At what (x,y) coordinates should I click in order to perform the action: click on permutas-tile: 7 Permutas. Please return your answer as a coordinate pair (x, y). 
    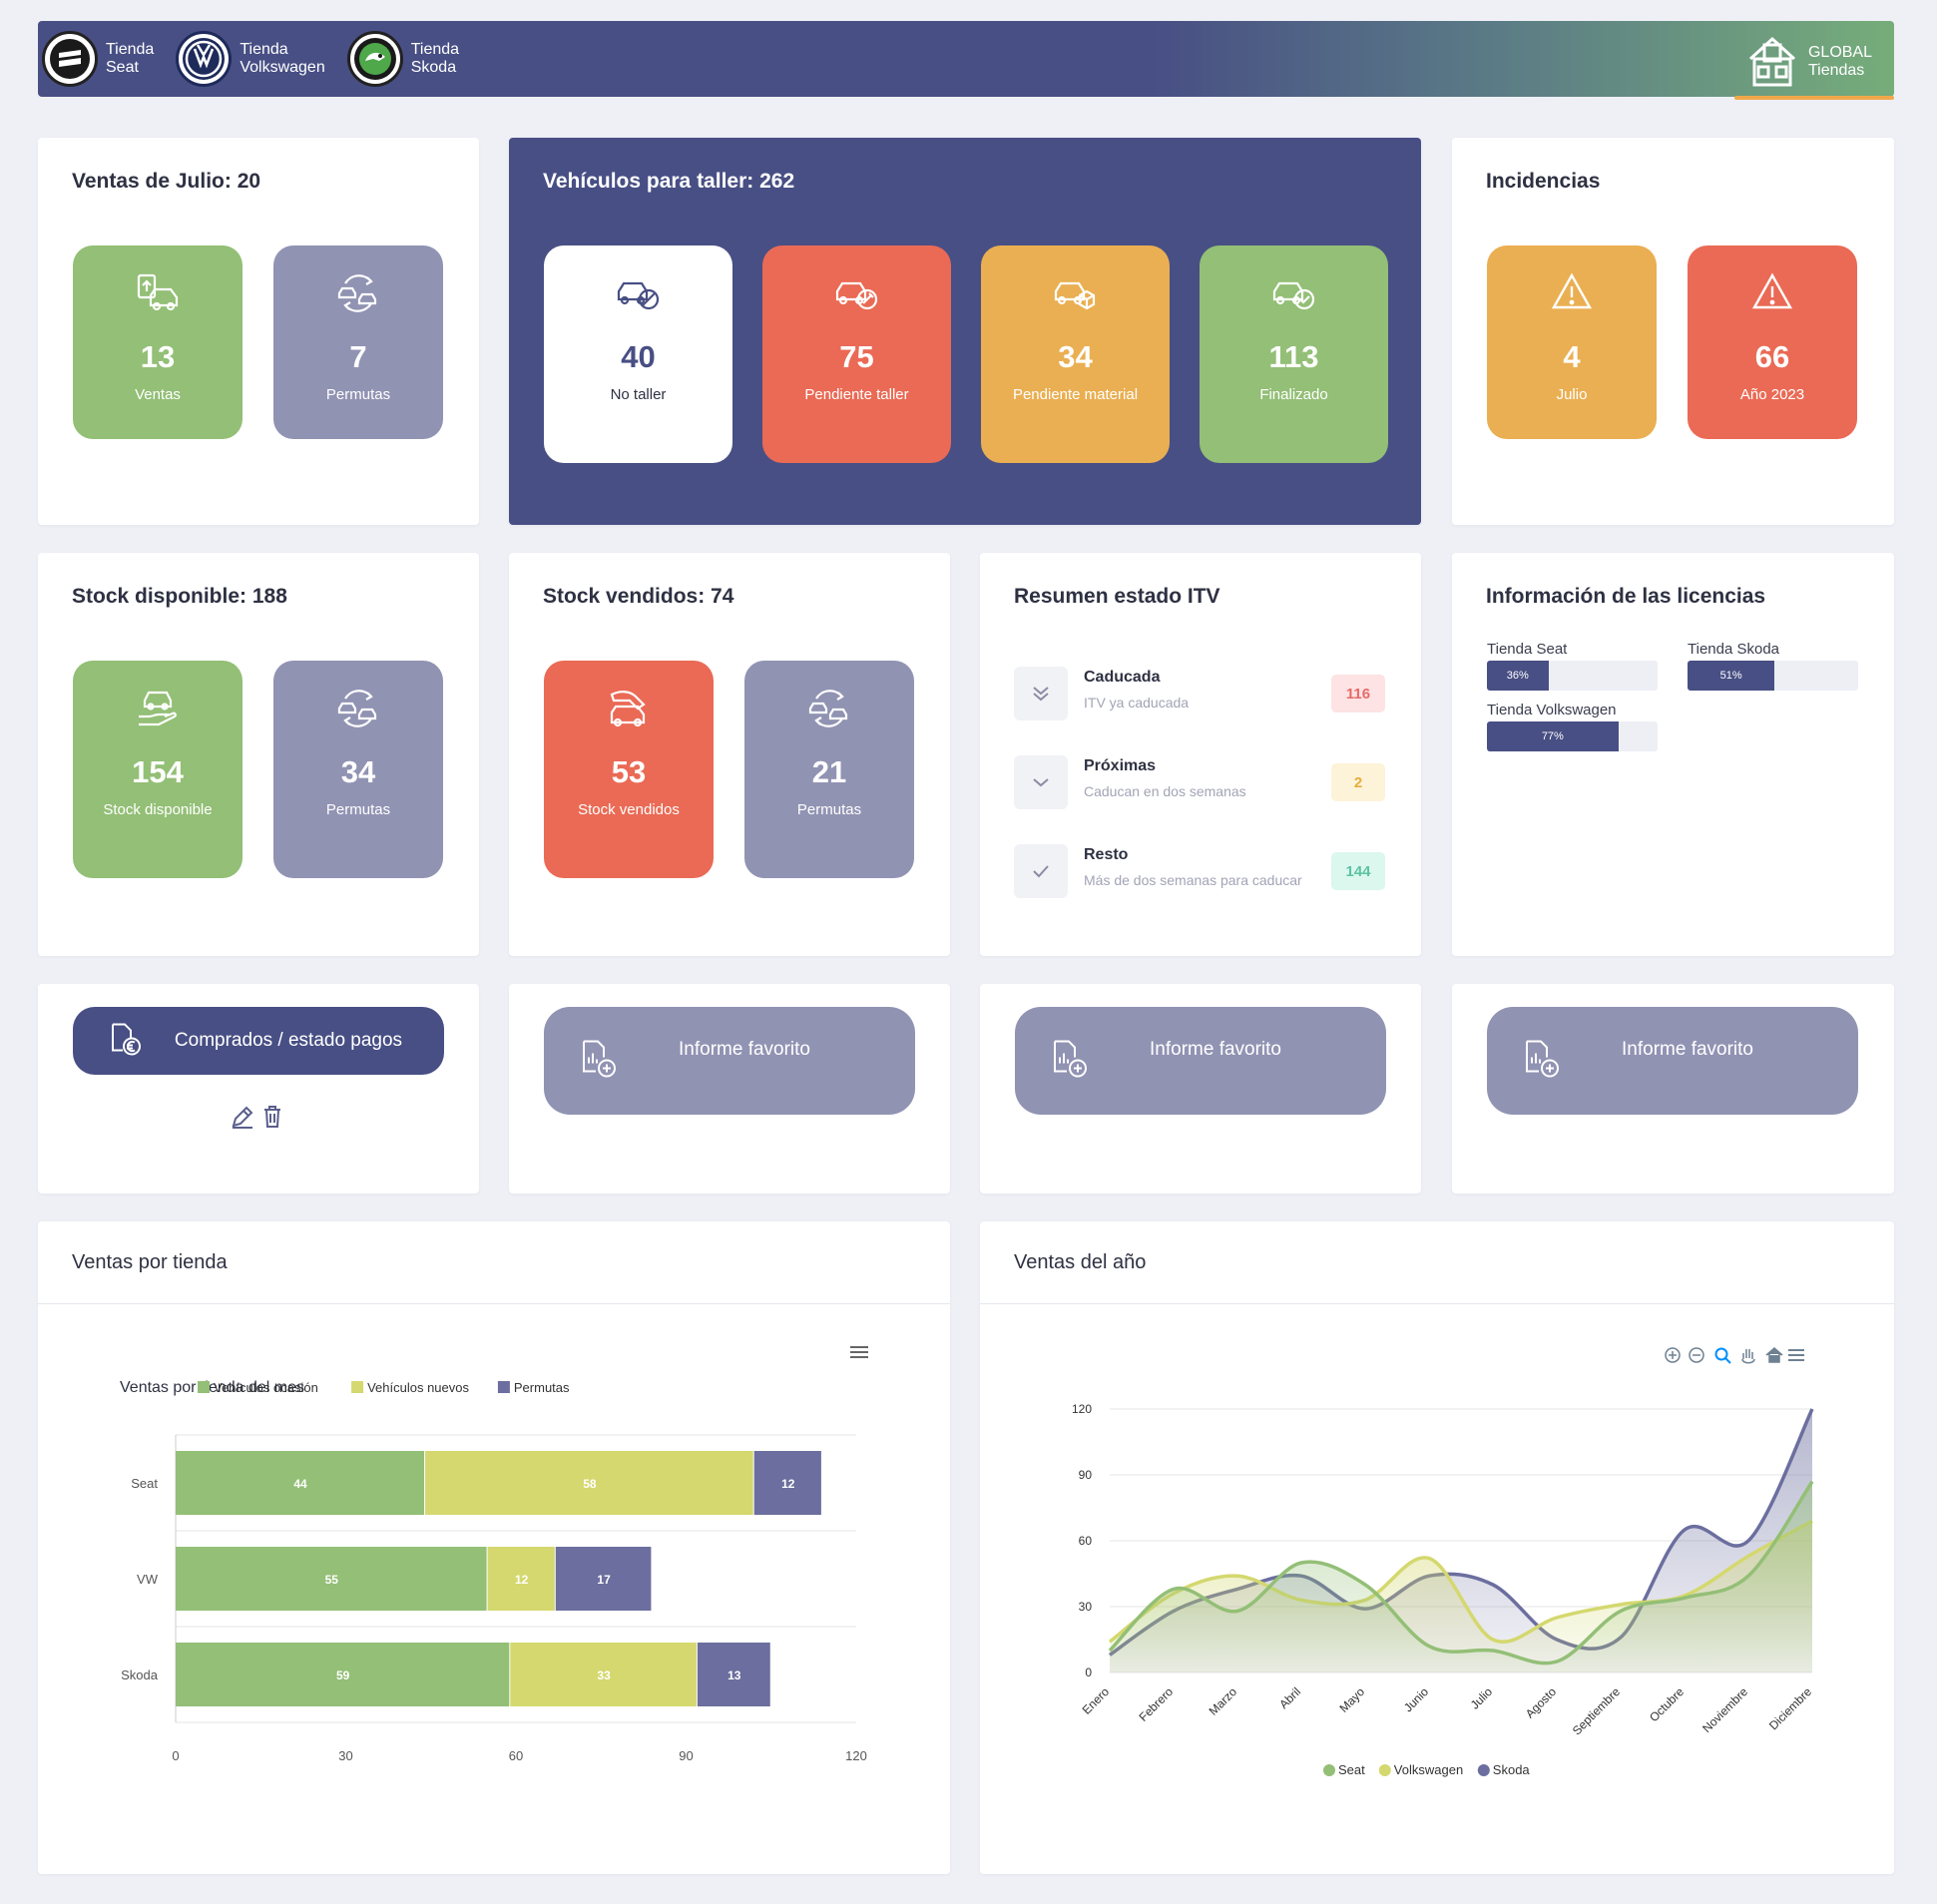
    Looking at the image, I should click on (358, 342).